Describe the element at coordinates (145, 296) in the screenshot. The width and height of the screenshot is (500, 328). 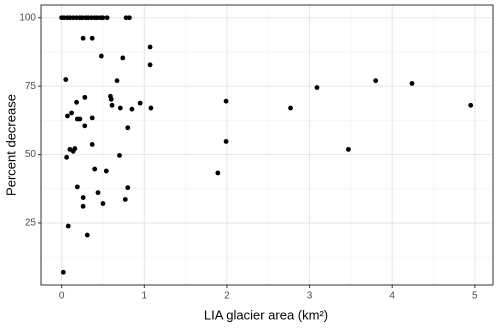
I see `x-tick-label: 1` at that location.